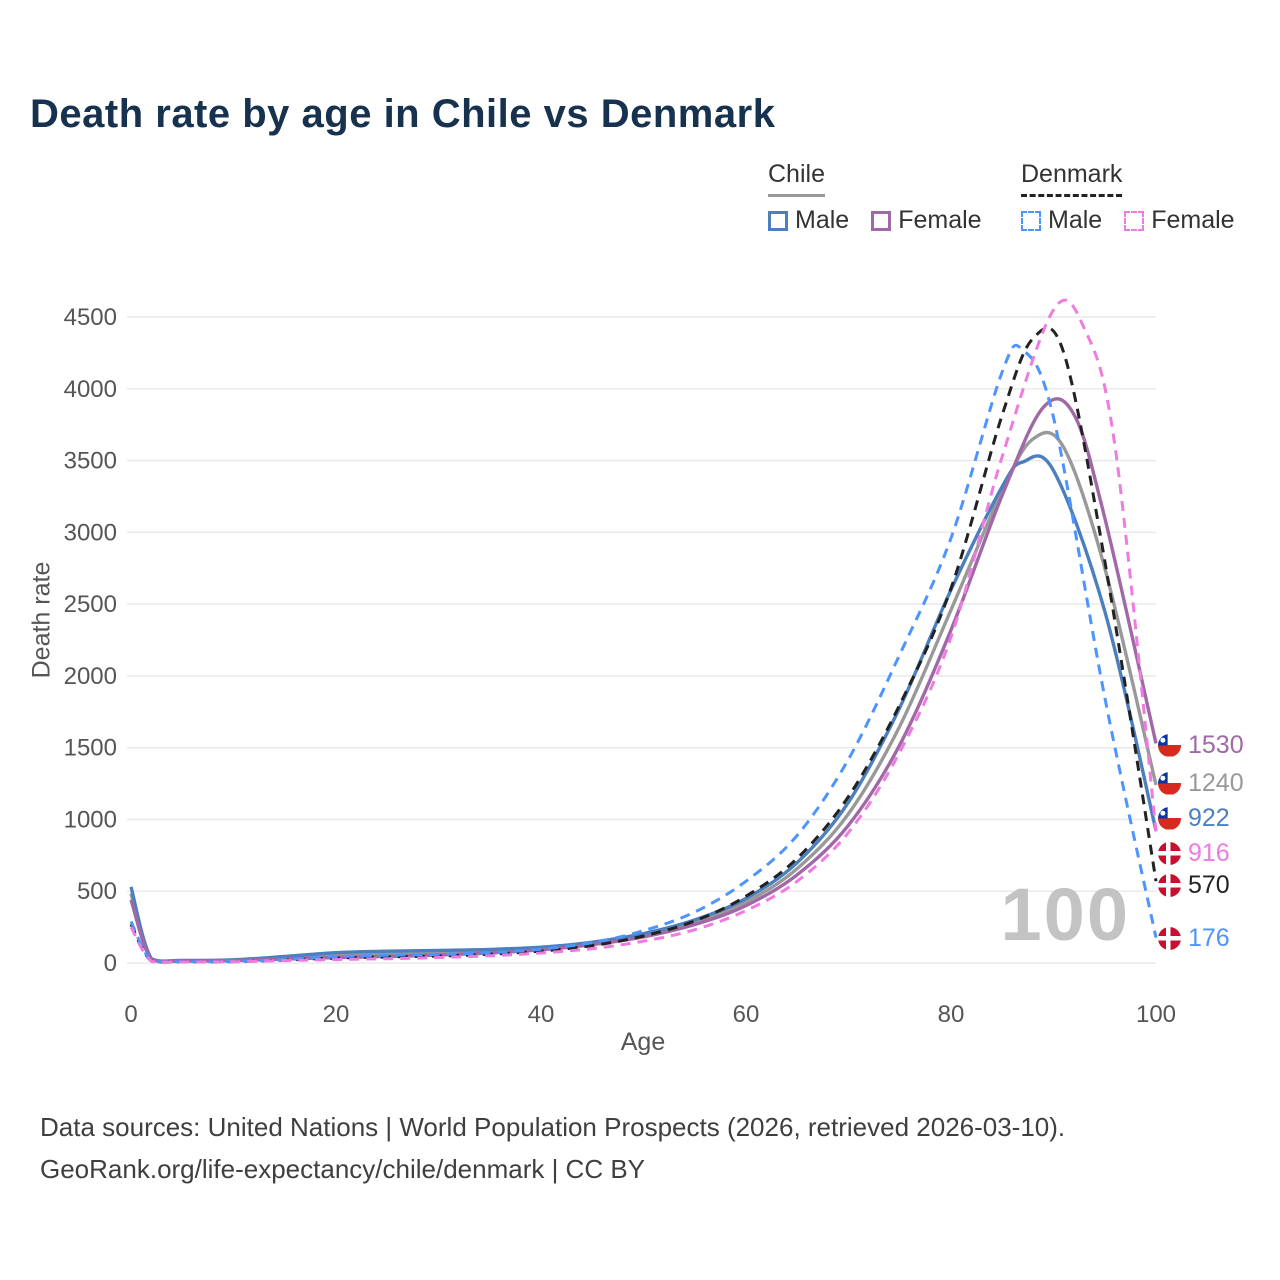 This screenshot has height=1280, width=1280. I want to click on x-tick-label: 100, so click(1156, 1014).